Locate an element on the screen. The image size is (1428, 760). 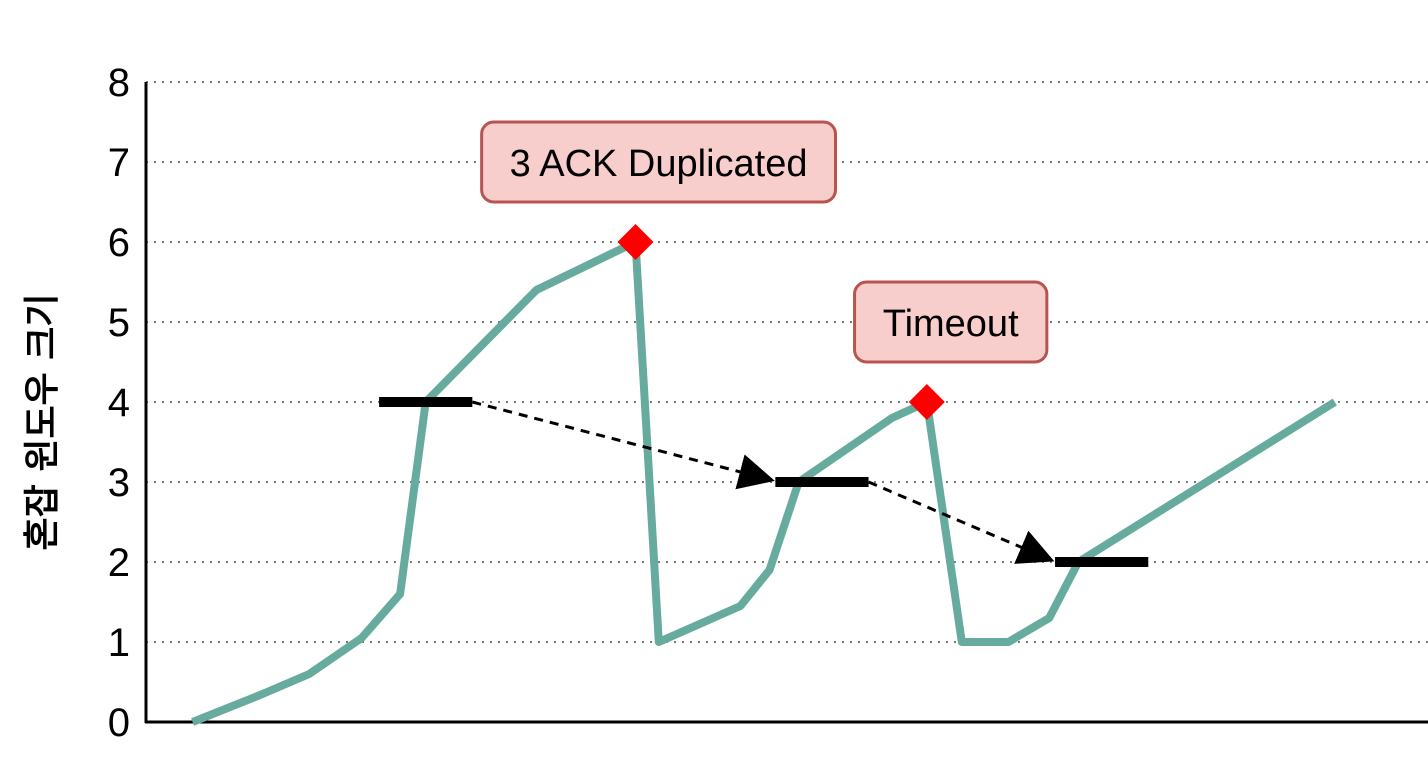
threshold-layer is located at coordinates (764, 482).